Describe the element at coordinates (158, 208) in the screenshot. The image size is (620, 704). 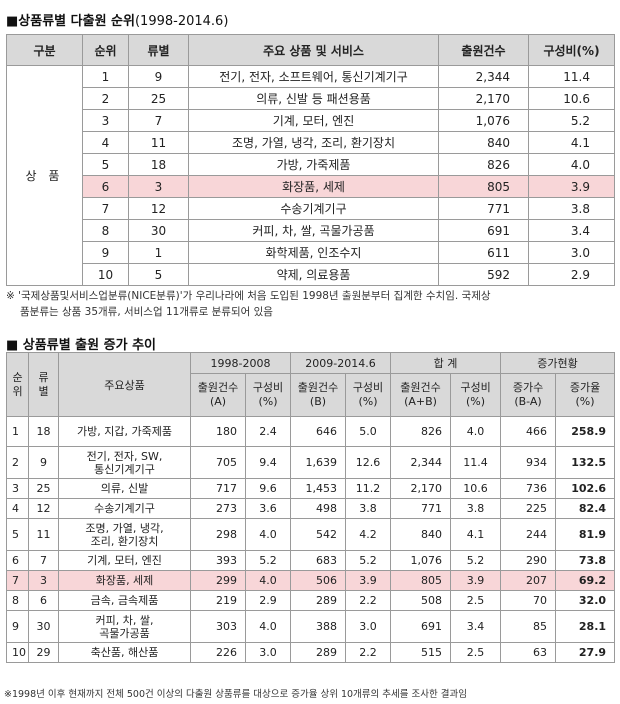
I see `class-cell: 12` at that location.